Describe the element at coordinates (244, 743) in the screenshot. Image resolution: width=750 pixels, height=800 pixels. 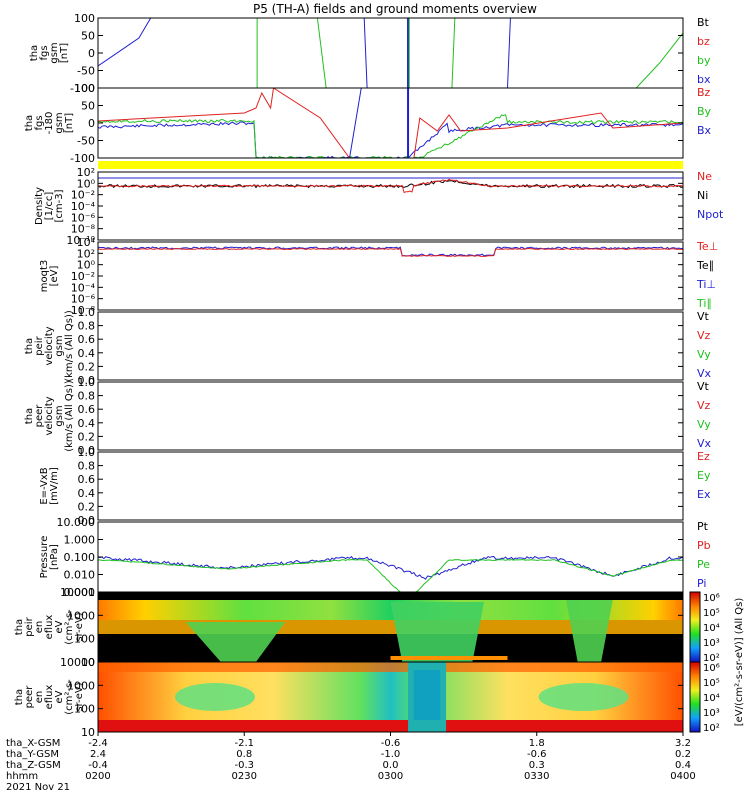
I see `xtick-label: -2.1` at that location.